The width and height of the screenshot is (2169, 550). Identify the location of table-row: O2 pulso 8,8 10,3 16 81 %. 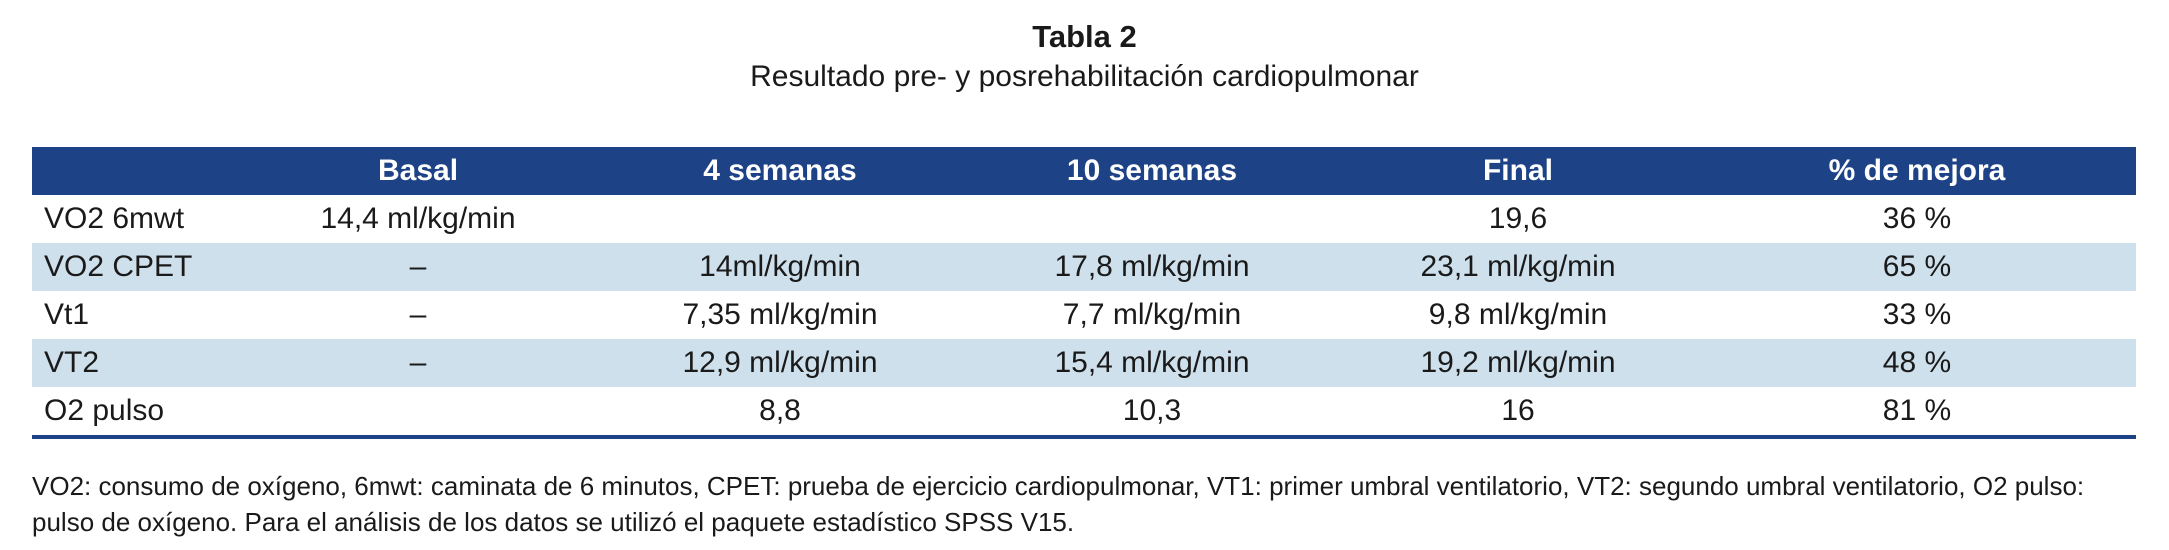
(1084, 412).